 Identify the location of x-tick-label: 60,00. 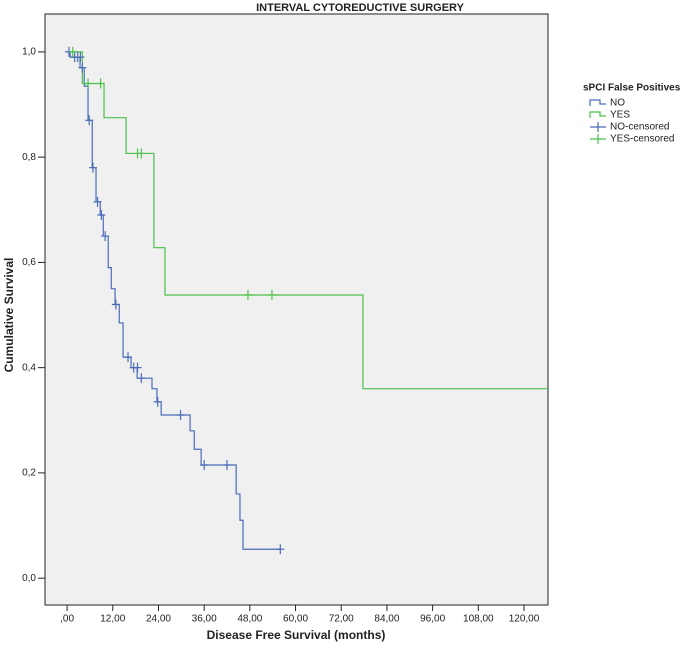
(295, 619).